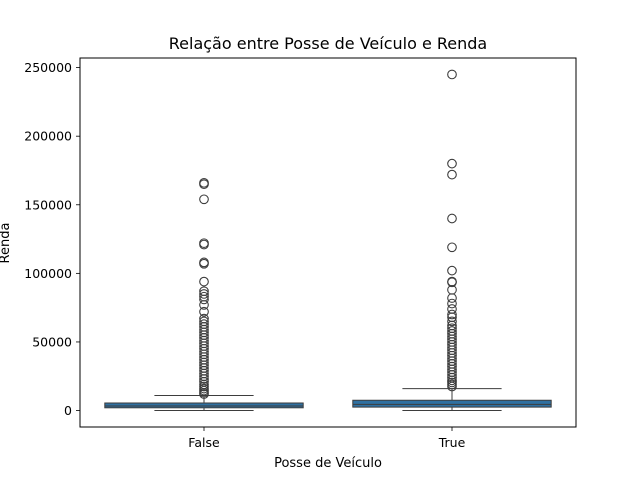 The image size is (640, 480). Describe the element at coordinates (452, 442) in the screenshot. I see `x-tick-label: True` at that location.